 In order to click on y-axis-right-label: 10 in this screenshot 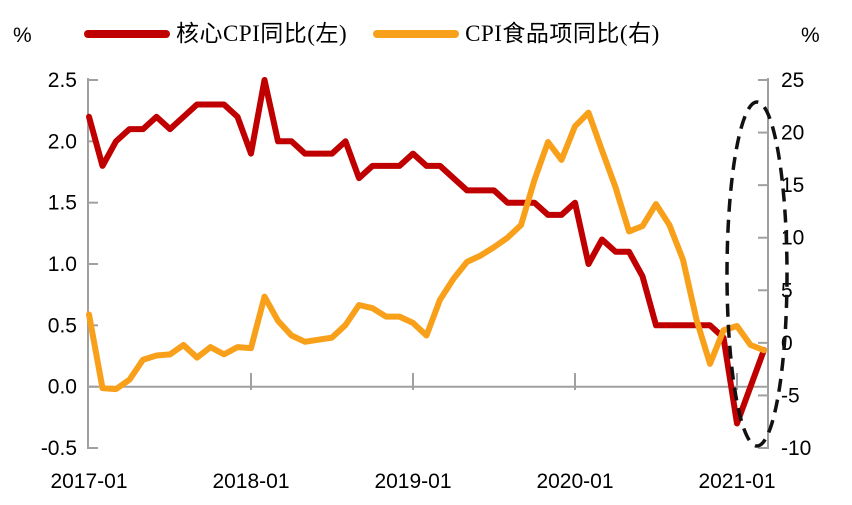, I will do `click(792, 238)`.